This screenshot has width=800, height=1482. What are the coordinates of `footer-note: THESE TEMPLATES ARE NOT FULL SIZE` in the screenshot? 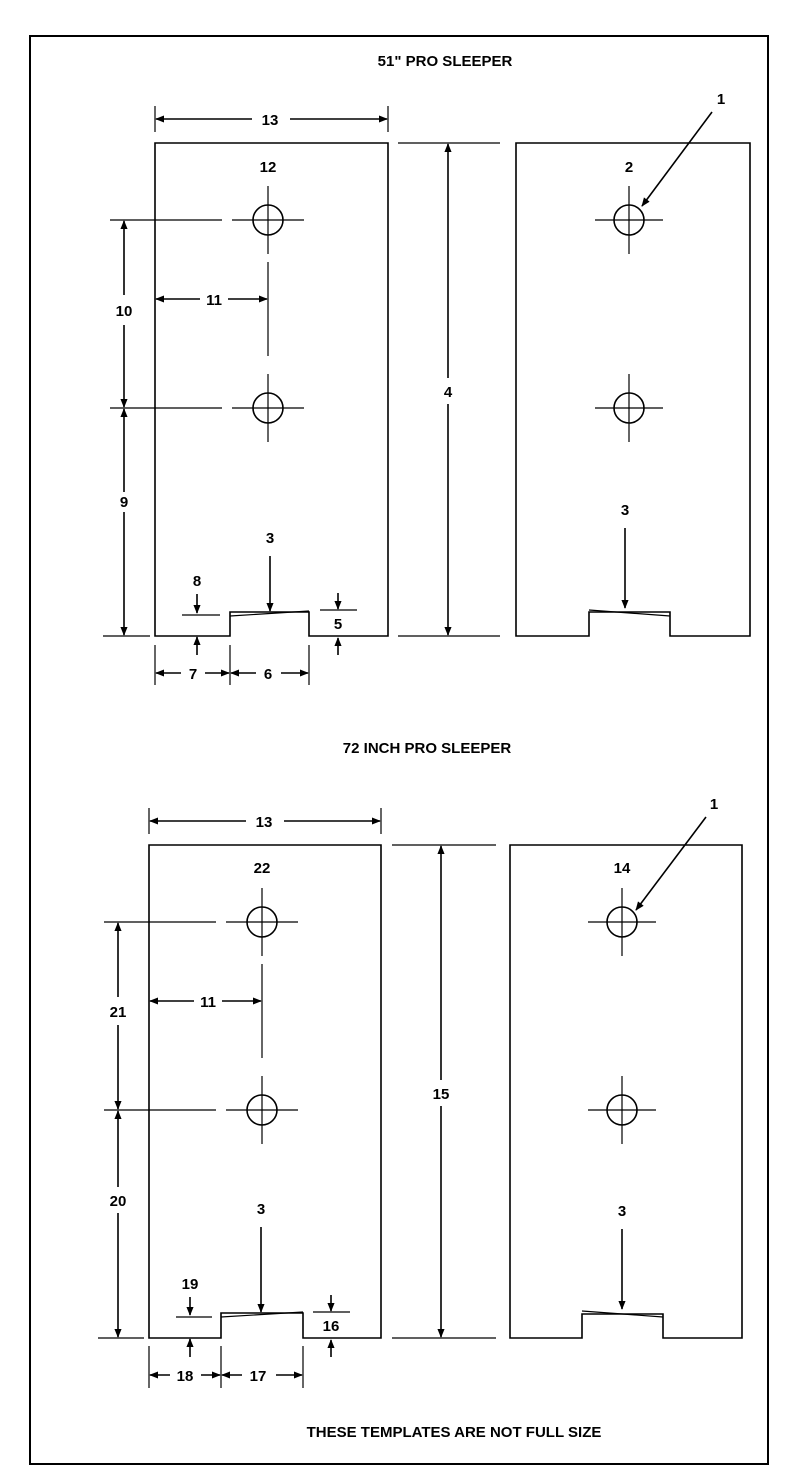 It's located at (454, 1432).